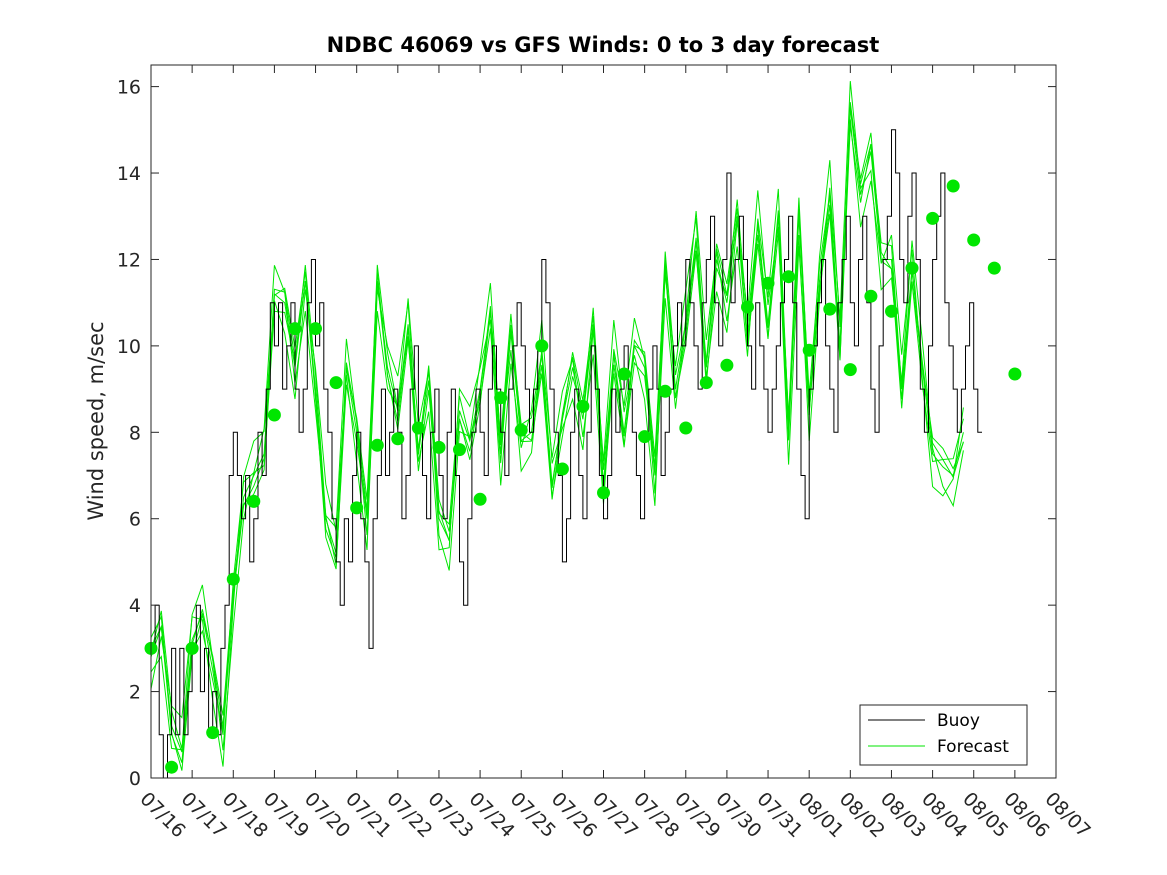 Image resolution: width=1167 pixels, height=875 pixels. I want to click on y-tick-label: 14, so click(129, 174).